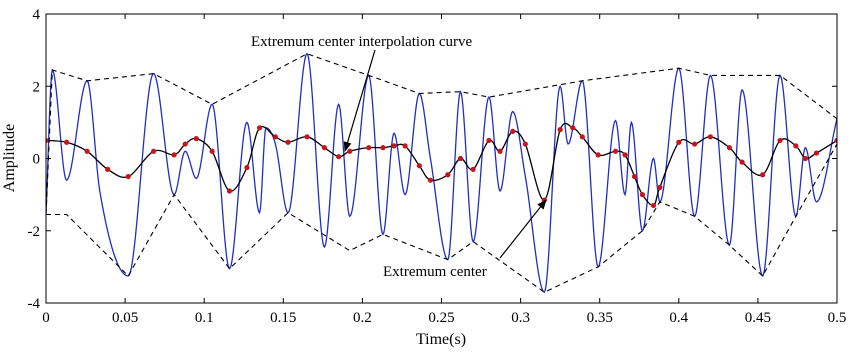 The width and height of the screenshot is (852, 352). What do you see at coordinates (362, 318) in the screenshot?
I see `x-tick-label: 0.2` at bounding box center [362, 318].